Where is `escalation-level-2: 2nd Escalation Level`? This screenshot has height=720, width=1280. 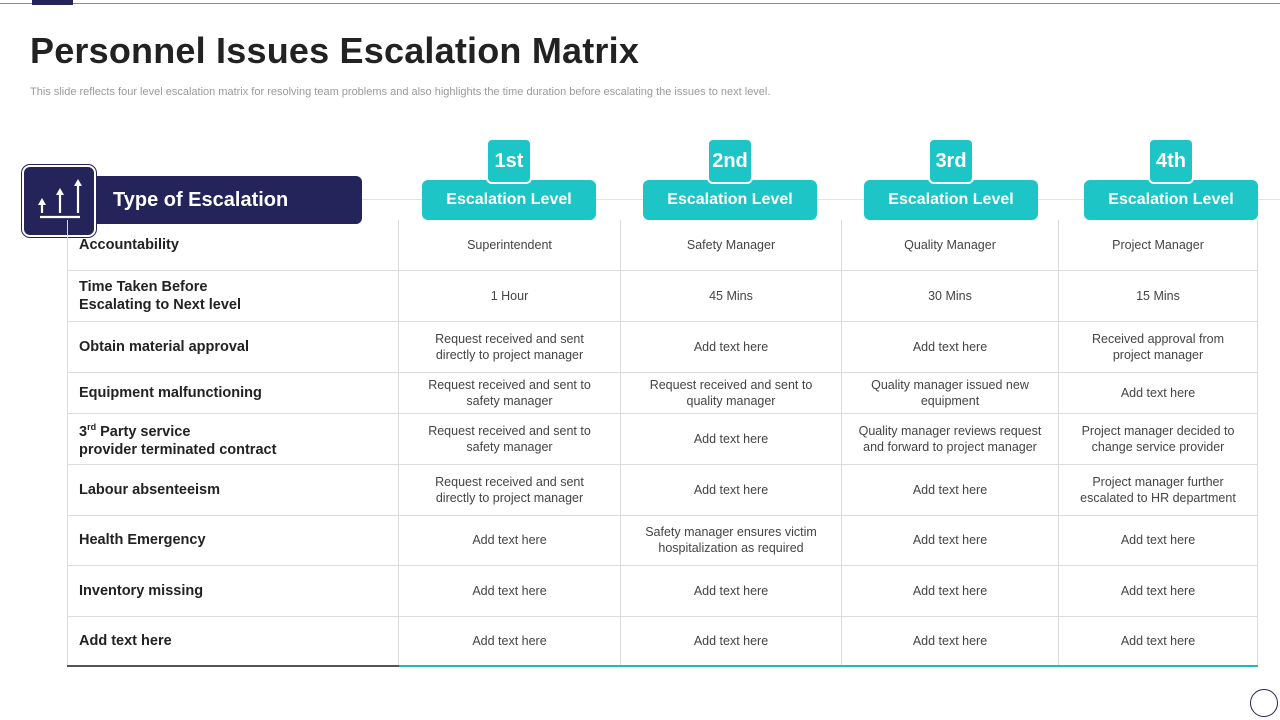 escalation-level-2: 2nd Escalation Level is located at coordinates (730, 179).